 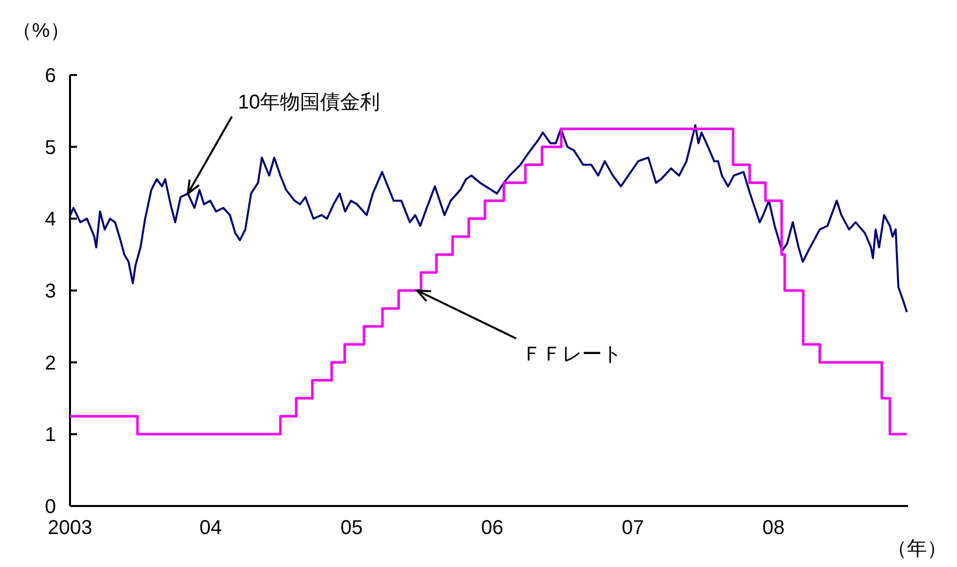 I want to click on annotation: ＦＦレート, so click(x=572, y=355).